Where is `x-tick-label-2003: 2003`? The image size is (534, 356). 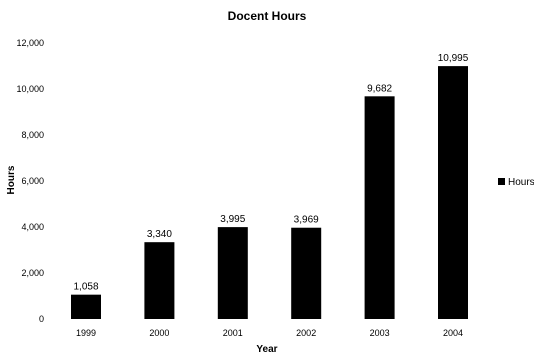 x-tick-label-2003: 2003 is located at coordinates (380, 333).